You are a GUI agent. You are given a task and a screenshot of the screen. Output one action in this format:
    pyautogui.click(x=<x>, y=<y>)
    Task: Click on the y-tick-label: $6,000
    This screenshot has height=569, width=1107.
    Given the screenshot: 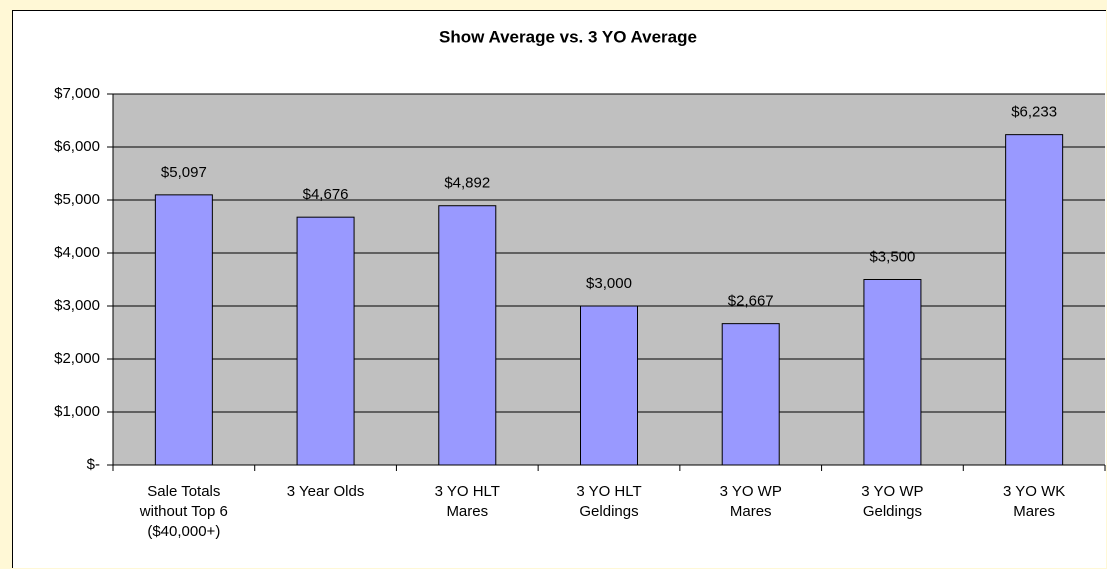 What is the action you would take?
    pyautogui.click(x=77, y=146)
    